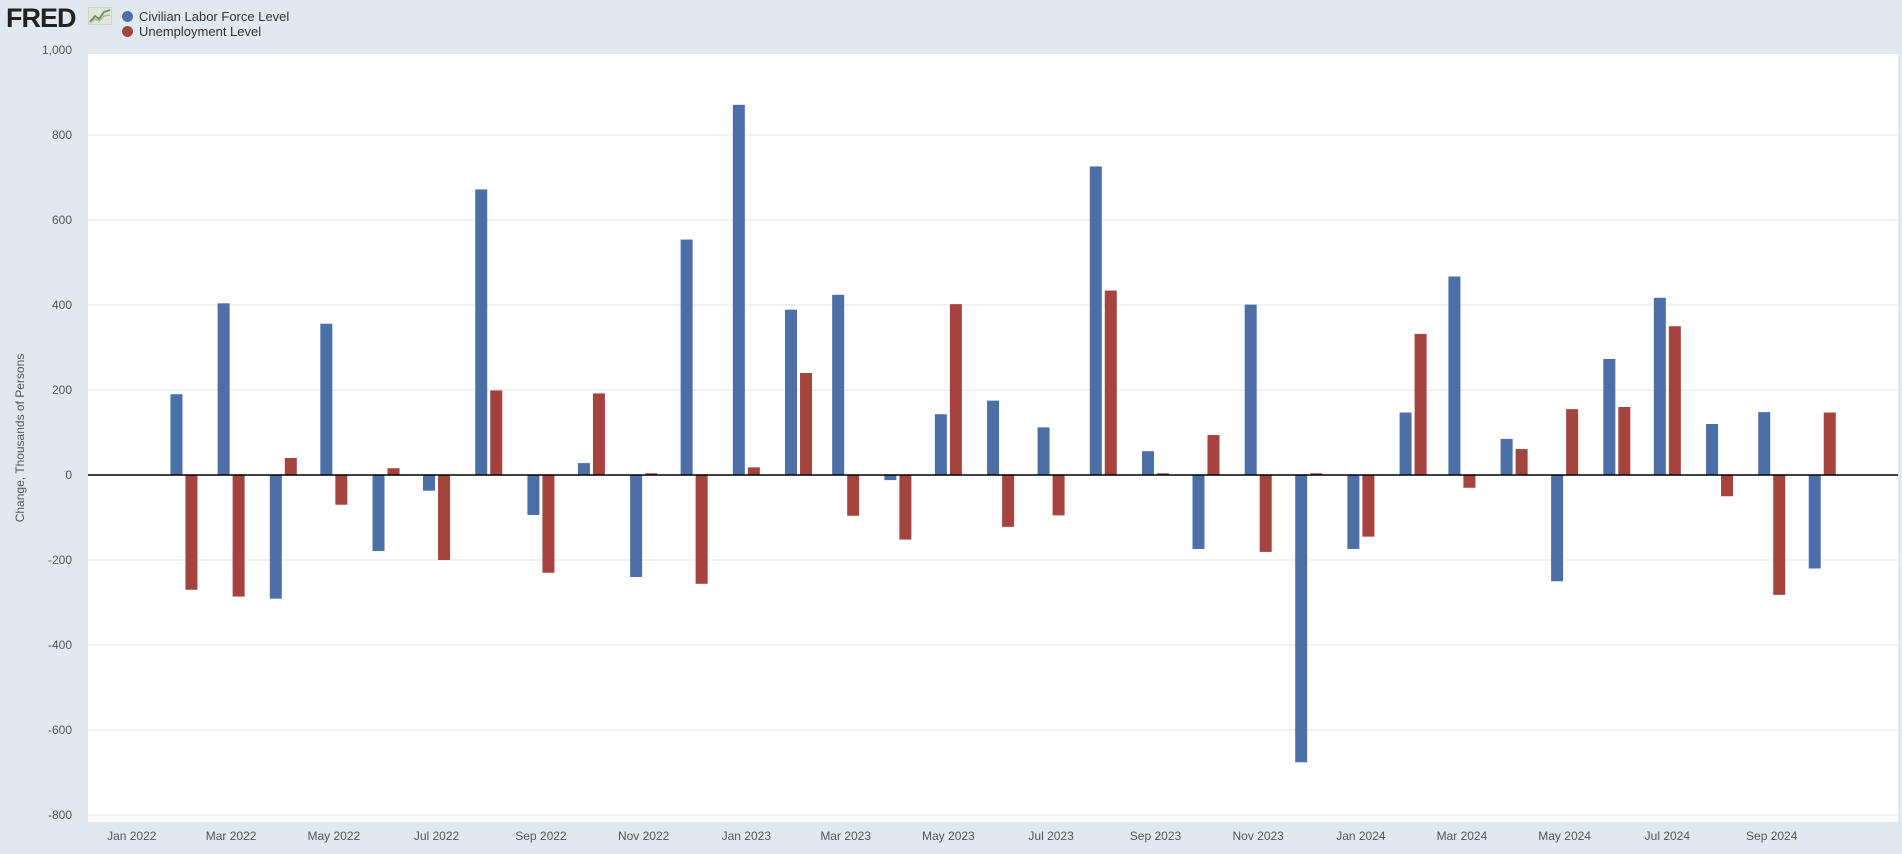  Describe the element at coordinates (60, 815) in the screenshot. I see `y-tick-label: -800` at that location.